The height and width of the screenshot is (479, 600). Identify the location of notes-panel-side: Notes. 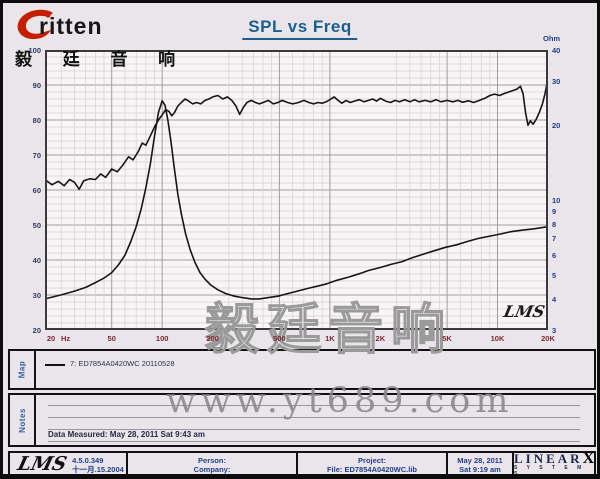
(23, 420).